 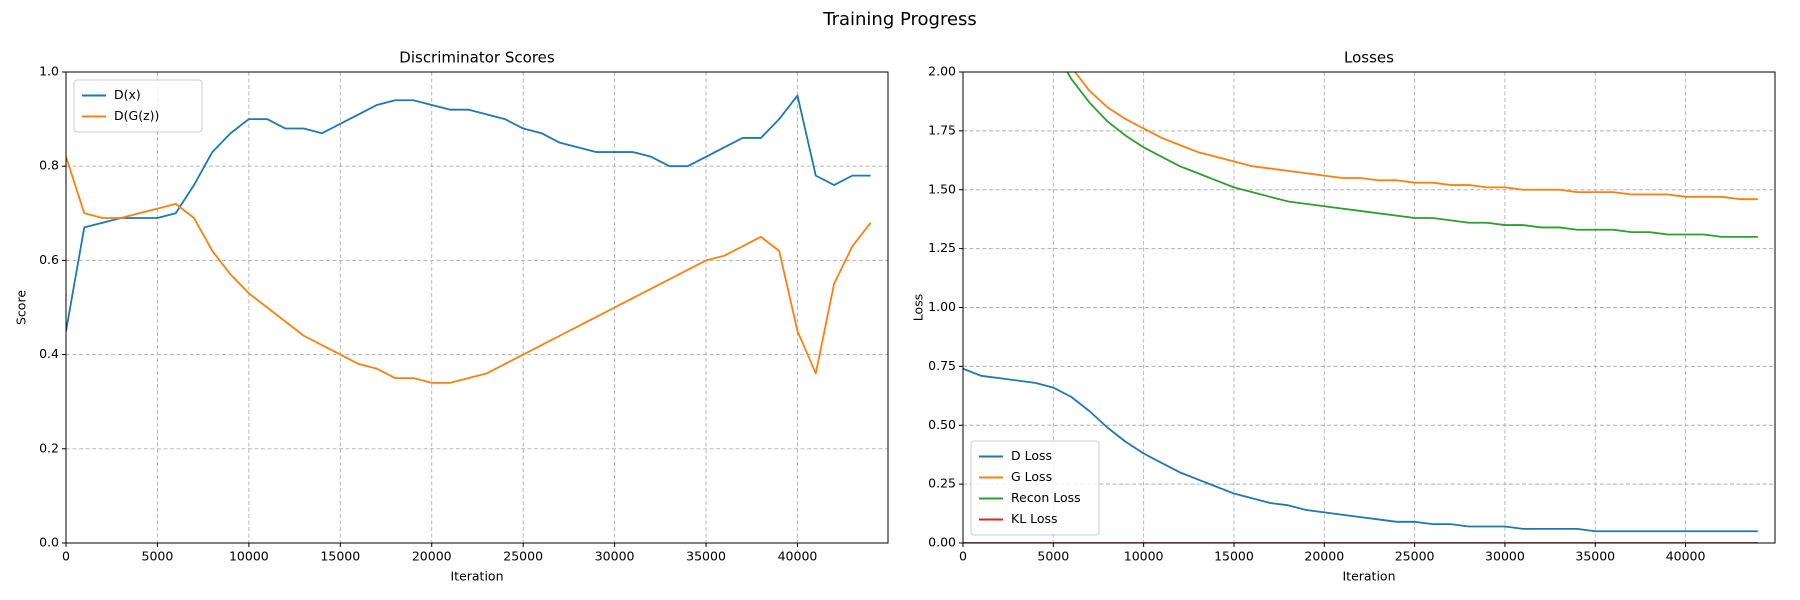 What do you see at coordinates (49, 165) in the screenshot?
I see `y-tick-label: 0.8` at bounding box center [49, 165].